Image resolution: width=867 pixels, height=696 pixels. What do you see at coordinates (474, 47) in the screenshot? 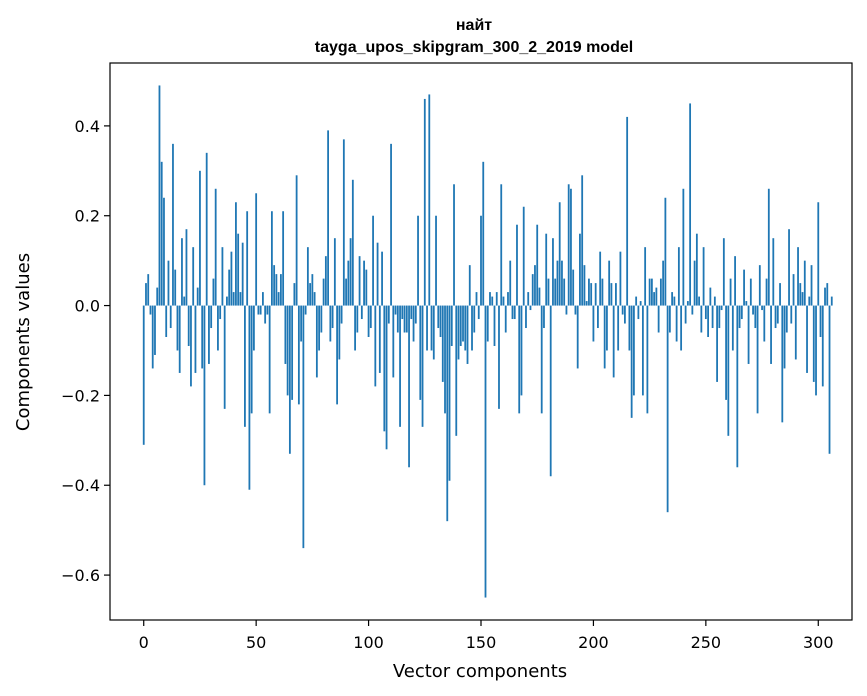
I see `chart-title-line2: tayga_upos_skipgram_300_2_2019 model` at bounding box center [474, 47].